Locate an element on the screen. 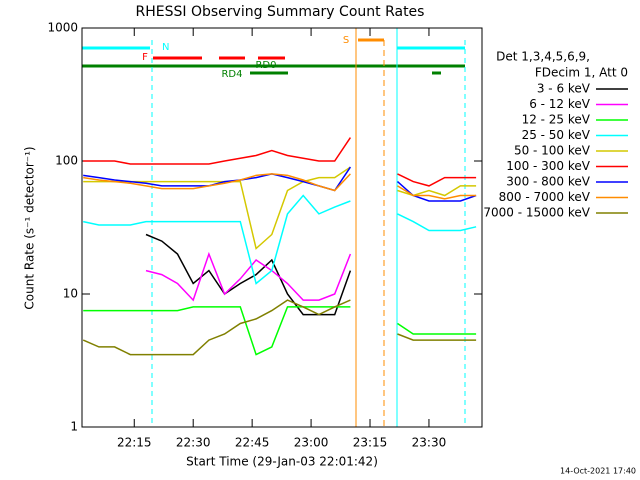 Image resolution: width=640 pixels, height=480 pixels. legend-label: 7000 - 15000 keV is located at coordinates (536, 213).